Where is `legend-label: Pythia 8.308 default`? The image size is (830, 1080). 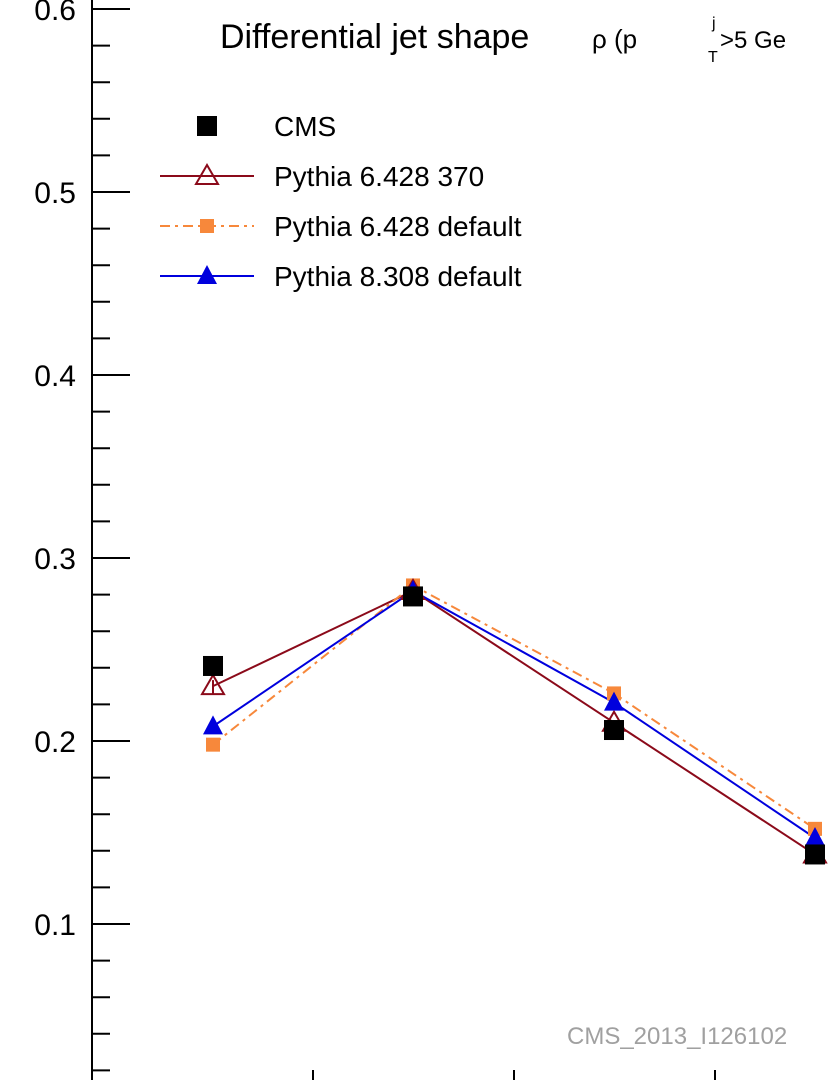 legend-label: Pythia 8.308 default is located at coordinates (398, 276).